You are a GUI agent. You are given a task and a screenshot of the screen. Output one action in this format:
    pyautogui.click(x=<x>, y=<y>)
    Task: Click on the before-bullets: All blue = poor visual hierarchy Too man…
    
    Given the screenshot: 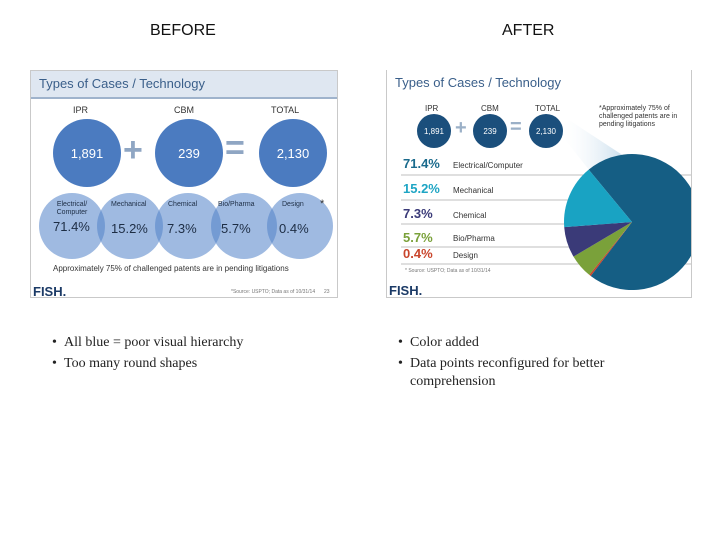 What is the action you would take?
    pyautogui.click(x=207, y=355)
    